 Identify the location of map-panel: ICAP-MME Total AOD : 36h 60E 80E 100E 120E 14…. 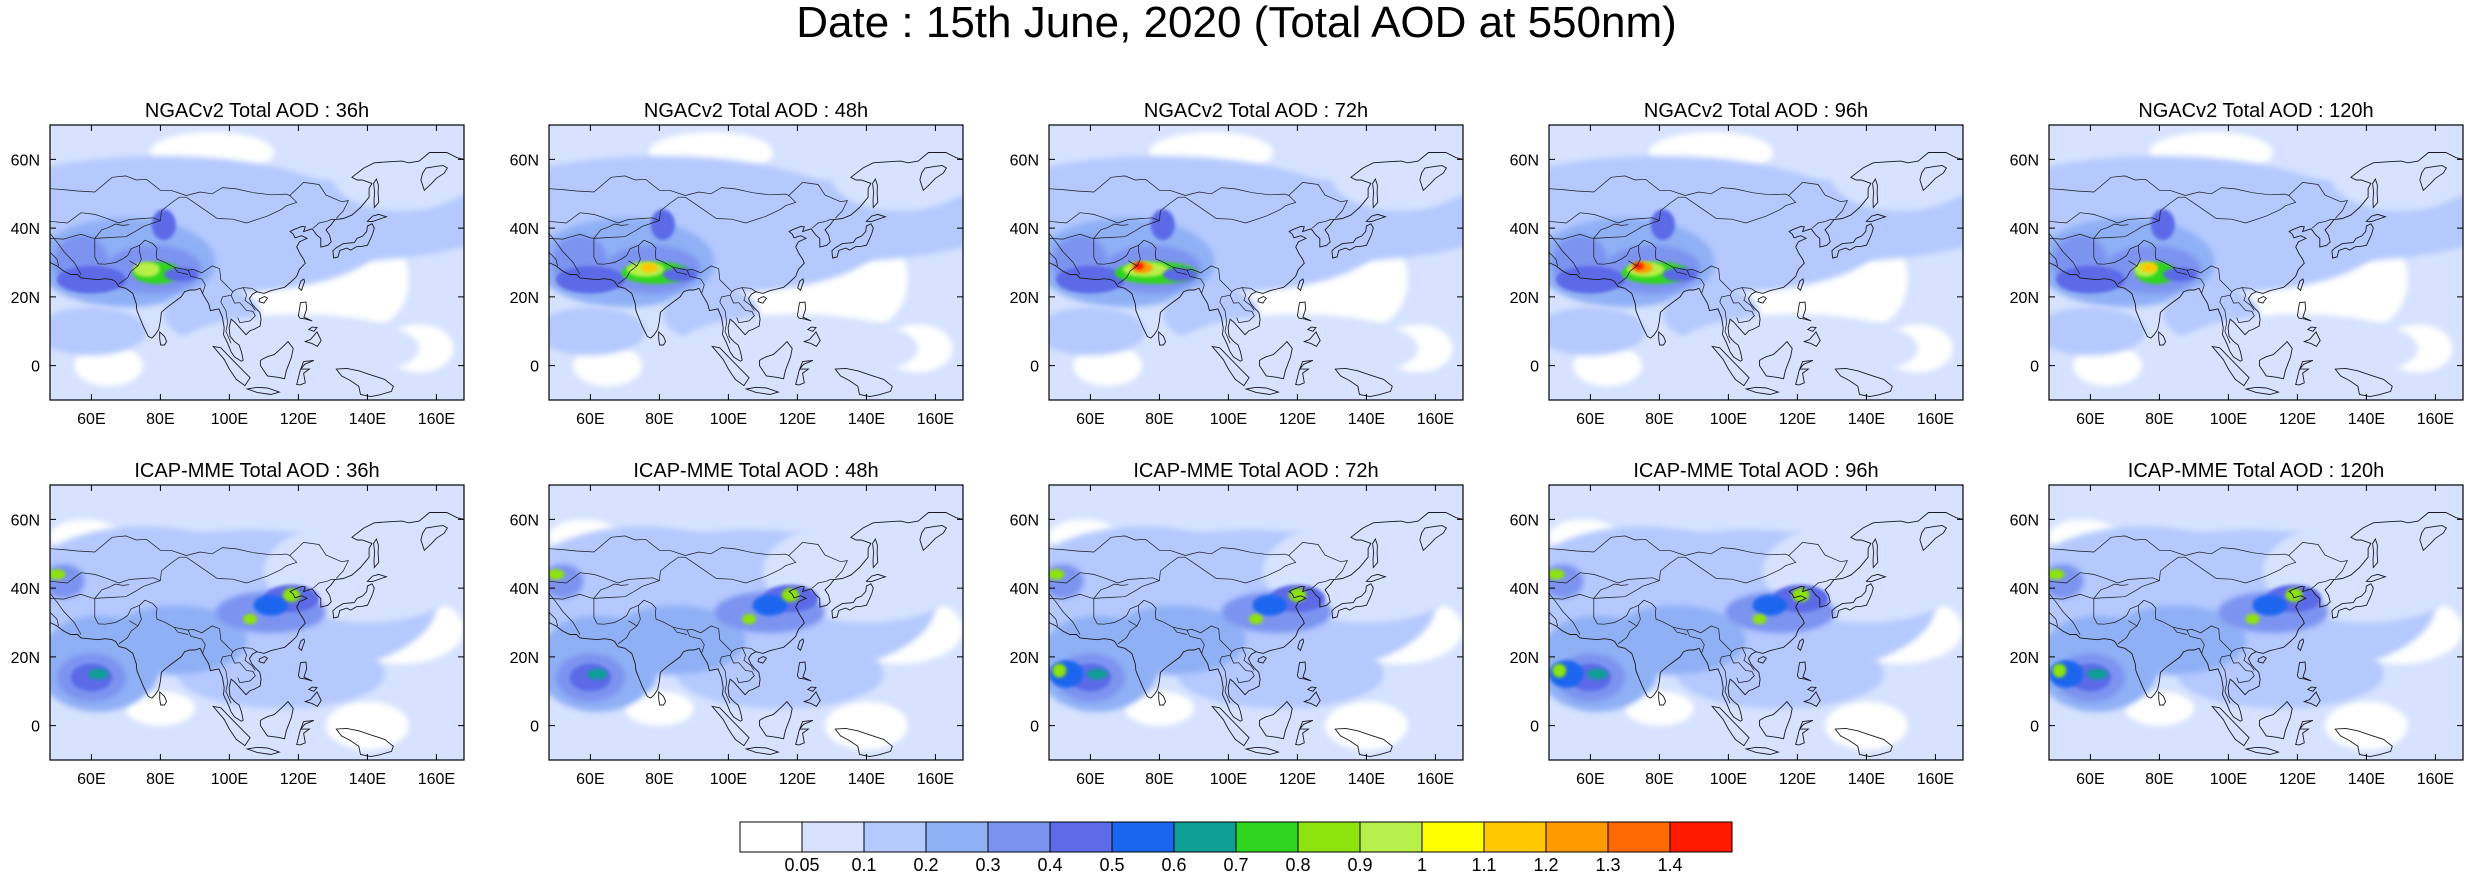
(238, 624).